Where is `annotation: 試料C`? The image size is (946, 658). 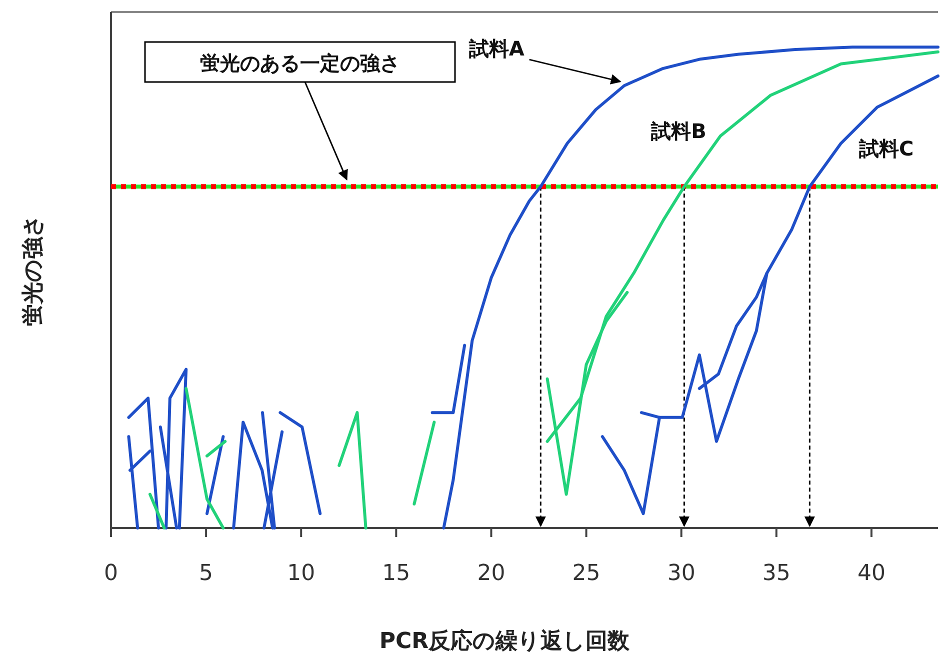
annotation: 試料C is located at coordinates (886, 148).